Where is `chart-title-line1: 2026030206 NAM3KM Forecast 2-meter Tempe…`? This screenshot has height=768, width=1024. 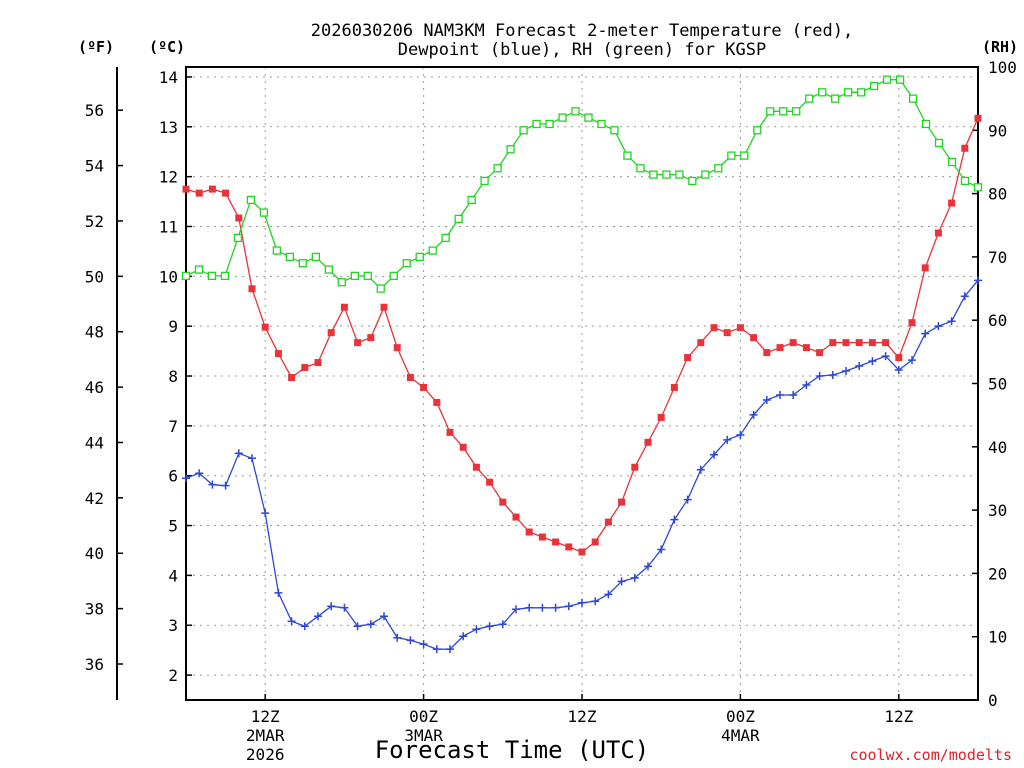
chart-title-line1: 2026030206 NAM3KM Forecast 2-meter Tempe… is located at coordinates (582, 31).